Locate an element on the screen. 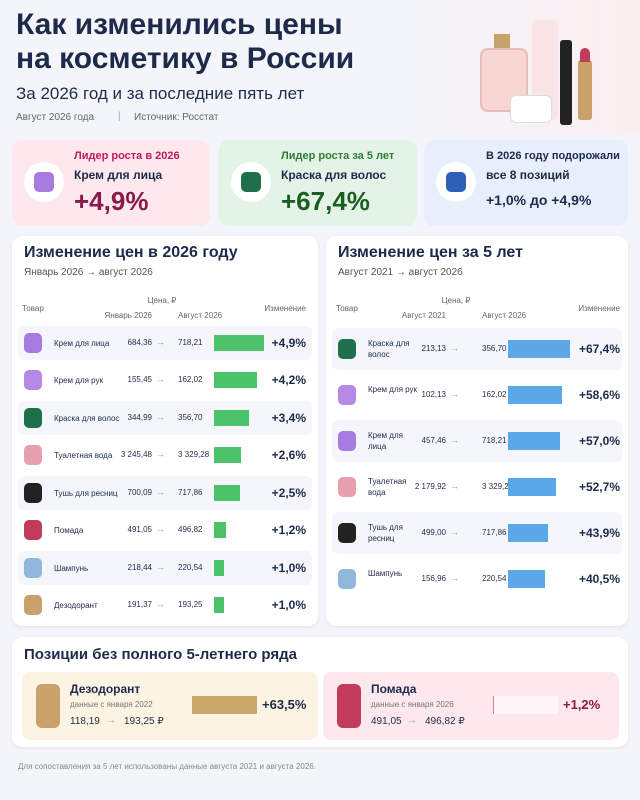 The image size is (640, 800). product-name: Дезодорант is located at coordinates (76, 606).